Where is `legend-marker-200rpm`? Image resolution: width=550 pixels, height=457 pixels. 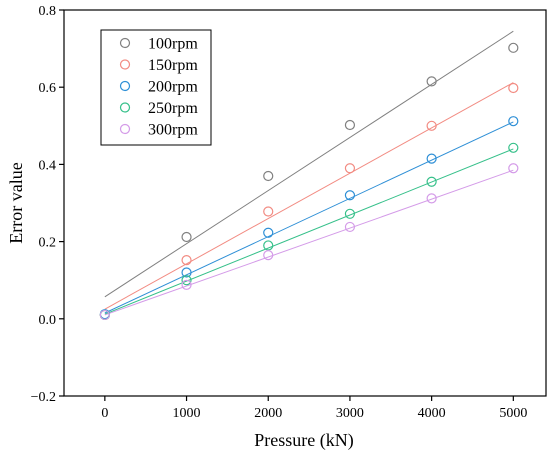 legend-marker-200rpm is located at coordinates (125, 86).